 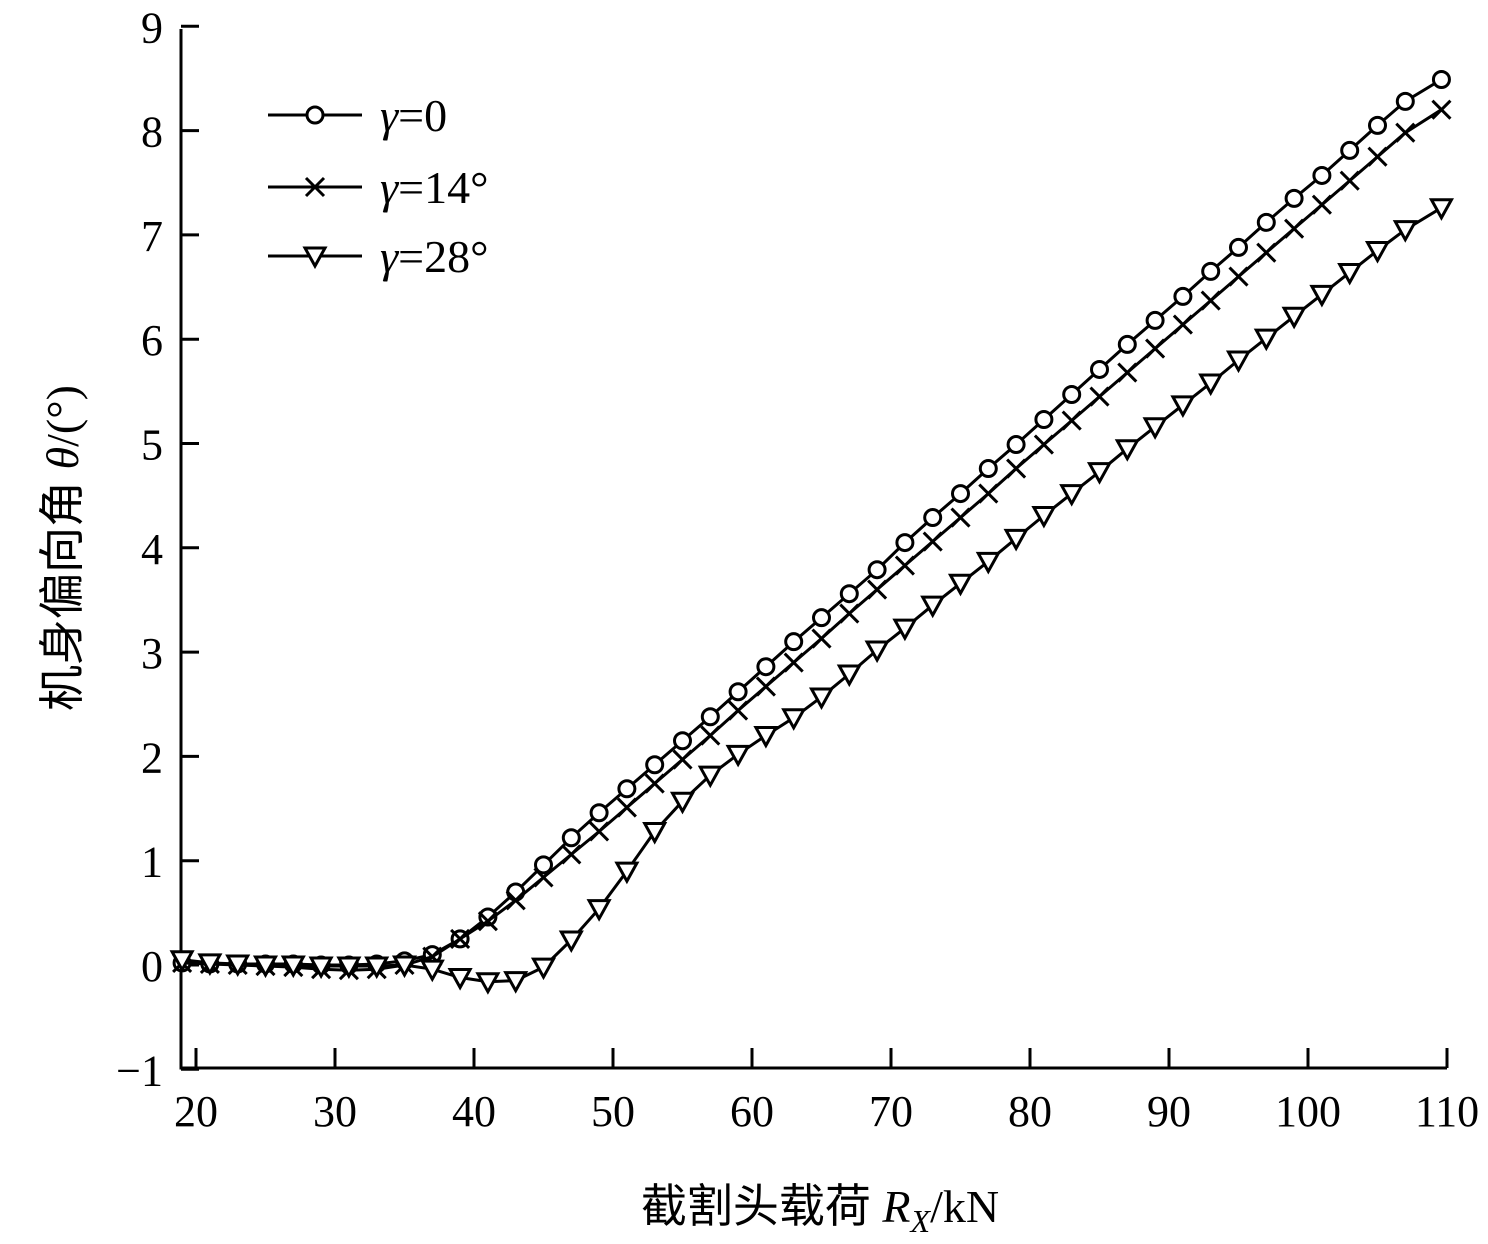 What do you see at coordinates (752, 1111) in the screenshot?
I see `x-tick-label: 60` at bounding box center [752, 1111].